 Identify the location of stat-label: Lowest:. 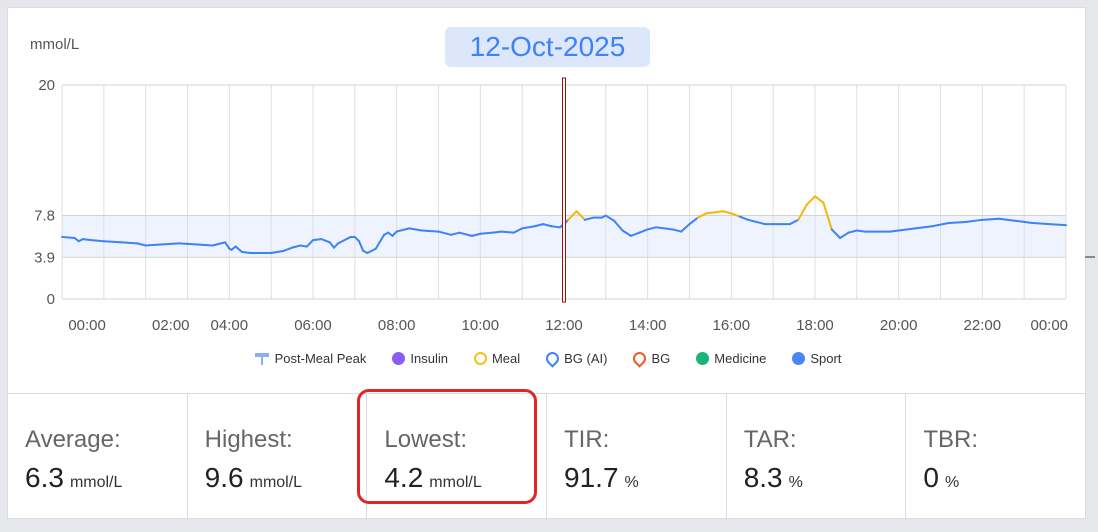
(426, 439).